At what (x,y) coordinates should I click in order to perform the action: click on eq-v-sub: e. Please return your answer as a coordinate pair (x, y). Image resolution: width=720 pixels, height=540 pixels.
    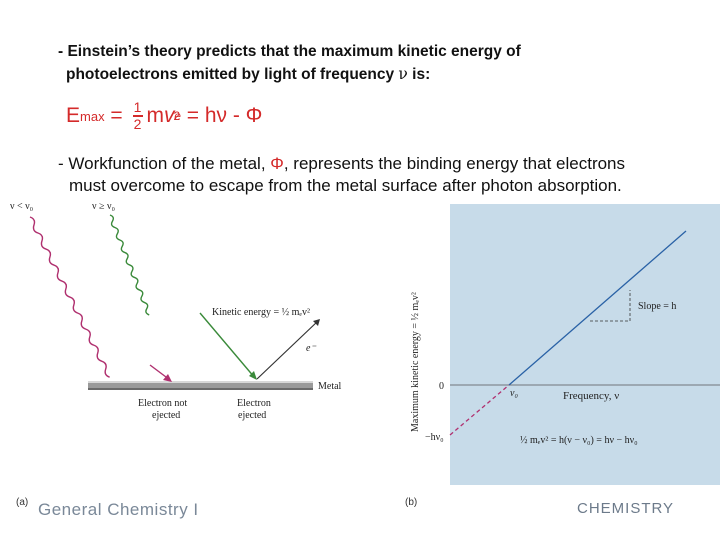
    Looking at the image, I should click on (177, 116).